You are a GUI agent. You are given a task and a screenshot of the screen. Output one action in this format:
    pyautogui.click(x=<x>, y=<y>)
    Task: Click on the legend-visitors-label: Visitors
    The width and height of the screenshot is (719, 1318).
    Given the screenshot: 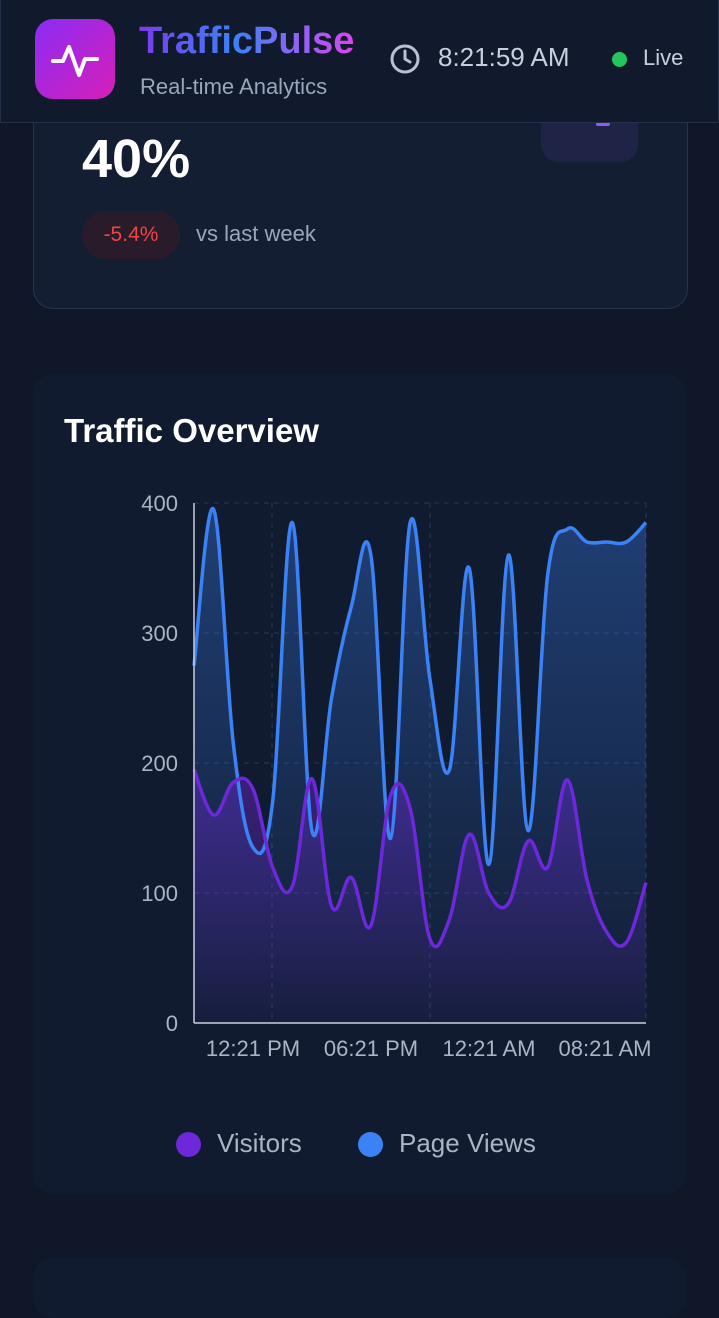 What is the action you would take?
    pyautogui.click(x=259, y=1143)
    